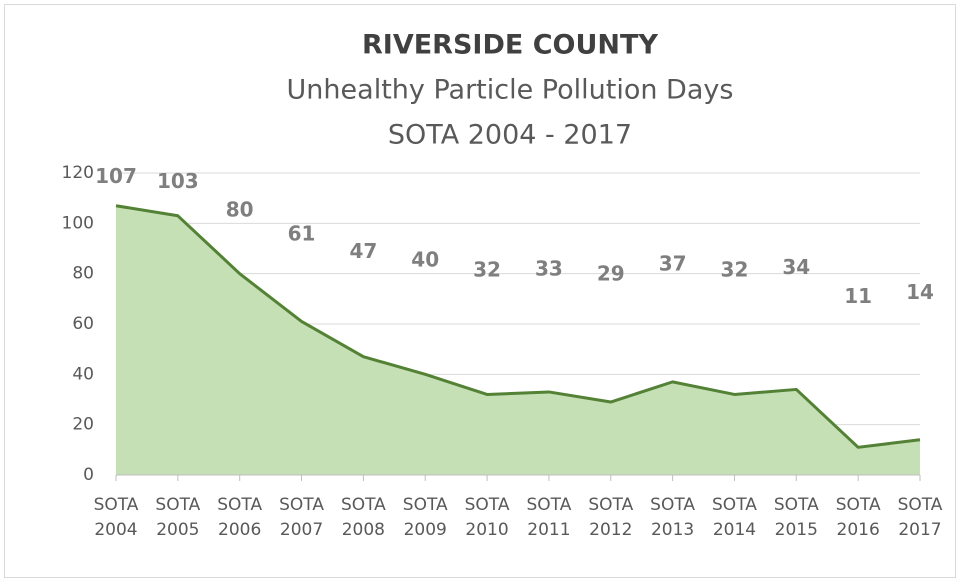  Describe the element at coordinates (510, 90) in the screenshot. I see `chart-subtitle: Unhealthy Particle Pollution Days` at that location.